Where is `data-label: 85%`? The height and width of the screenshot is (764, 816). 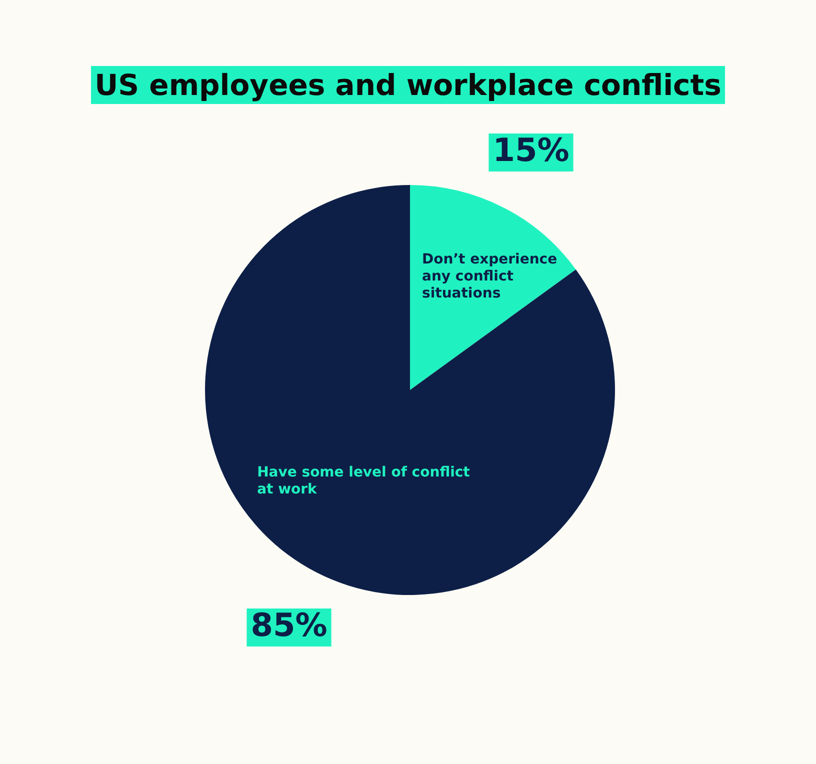
data-label: 85% is located at coordinates (289, 625).